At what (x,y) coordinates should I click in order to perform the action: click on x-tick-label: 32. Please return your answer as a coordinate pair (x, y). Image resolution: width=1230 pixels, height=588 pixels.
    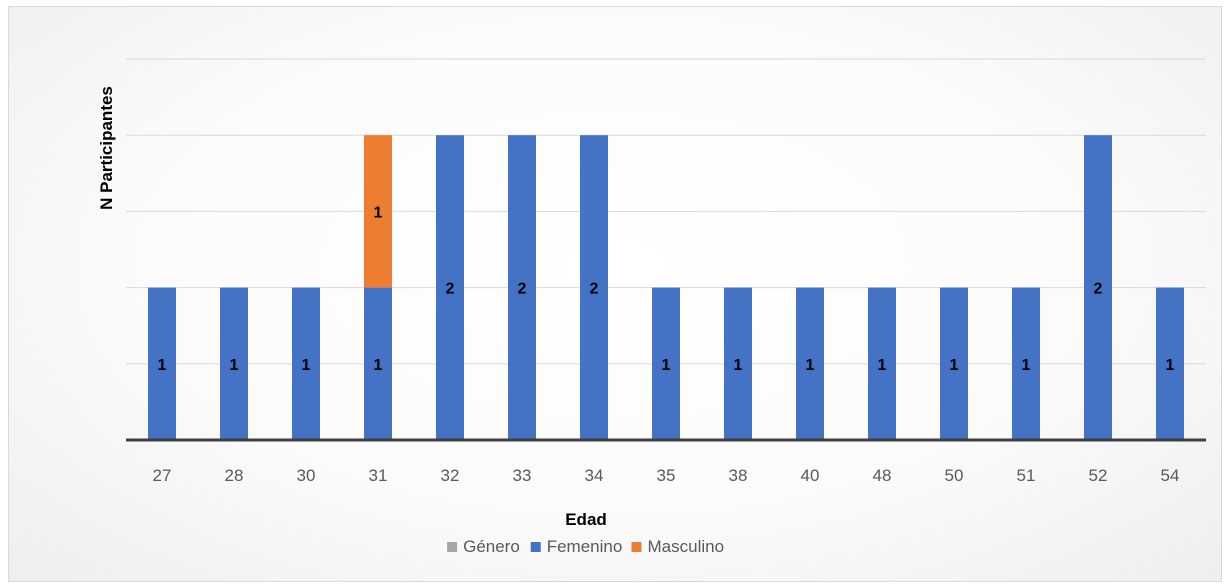
    Looking at the image, I should click on (450, 475).